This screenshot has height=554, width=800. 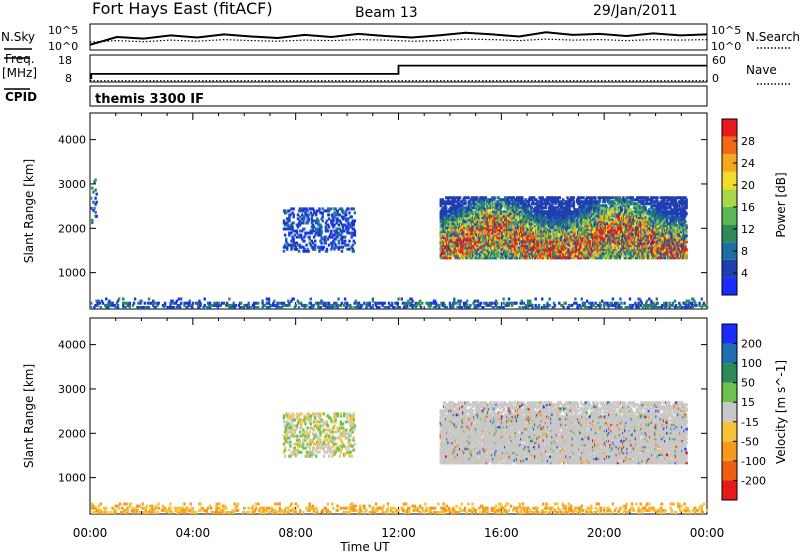 What do you see at coordinates (18, 37) in the screenshot?
I see `nsky-label: N.Sky` at bounding box center [18, 37].